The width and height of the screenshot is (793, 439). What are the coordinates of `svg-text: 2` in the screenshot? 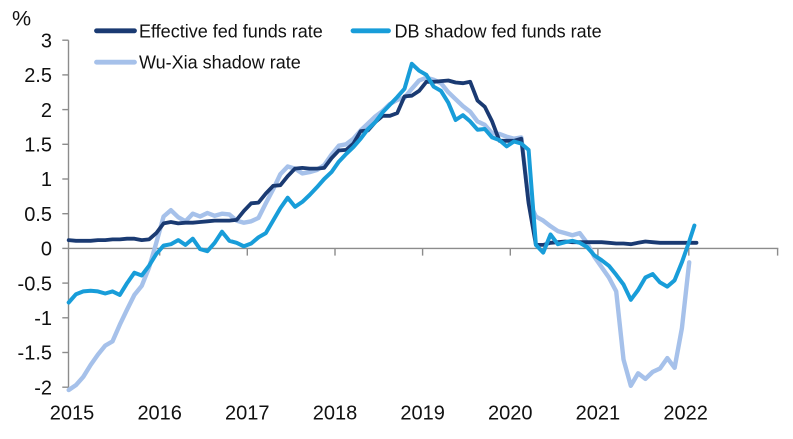 It's located at (46, 111).